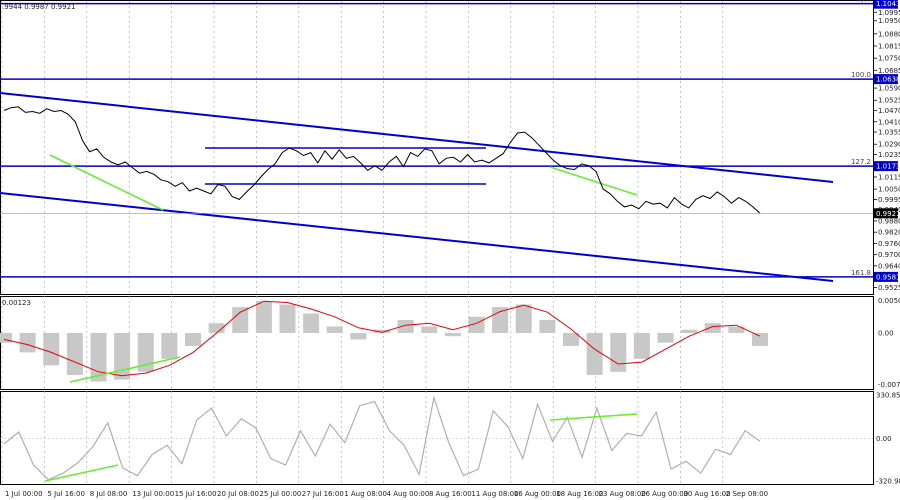 The width and height of the screenshot is (900, 500). I want to click on price-tick-label: 1.0995, so click(889, 13).